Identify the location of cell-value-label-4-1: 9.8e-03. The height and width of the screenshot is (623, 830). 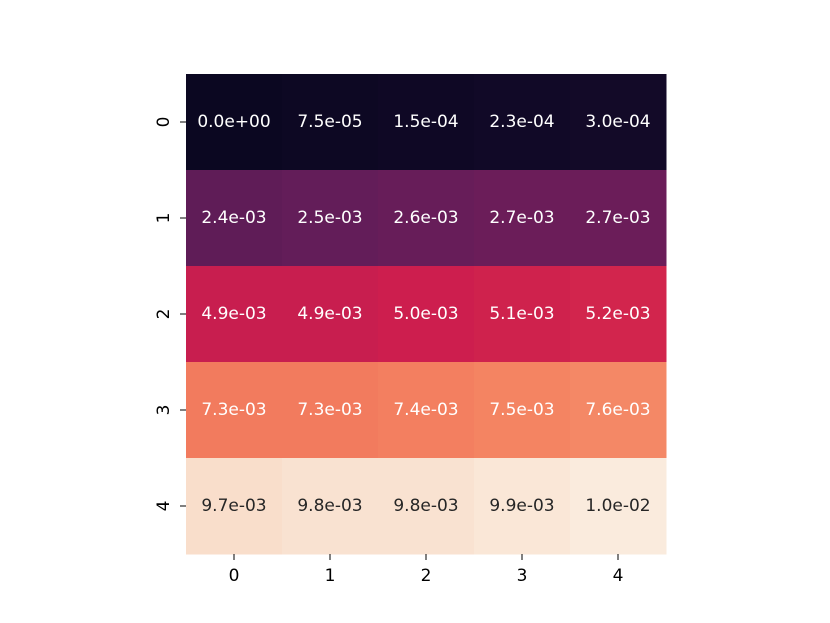
(329, 506).